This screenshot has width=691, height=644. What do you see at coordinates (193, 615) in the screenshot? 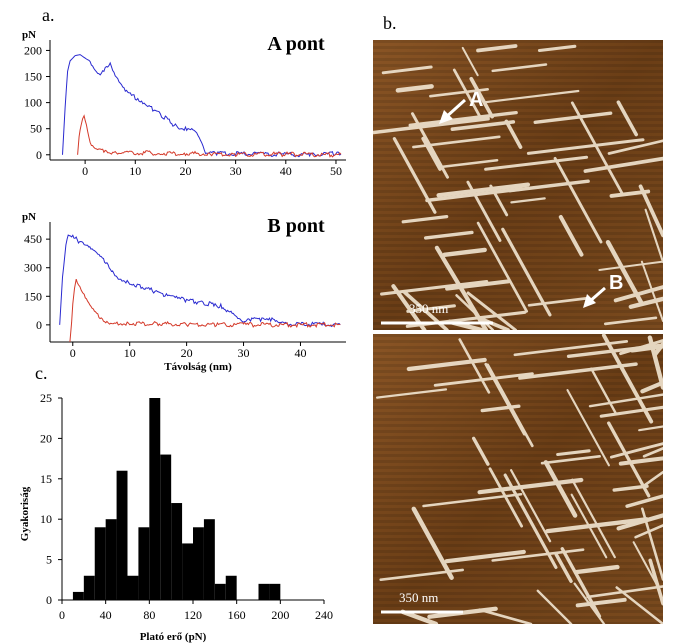
I see `x-tick-label: 120` at bounding box center [193, 615].